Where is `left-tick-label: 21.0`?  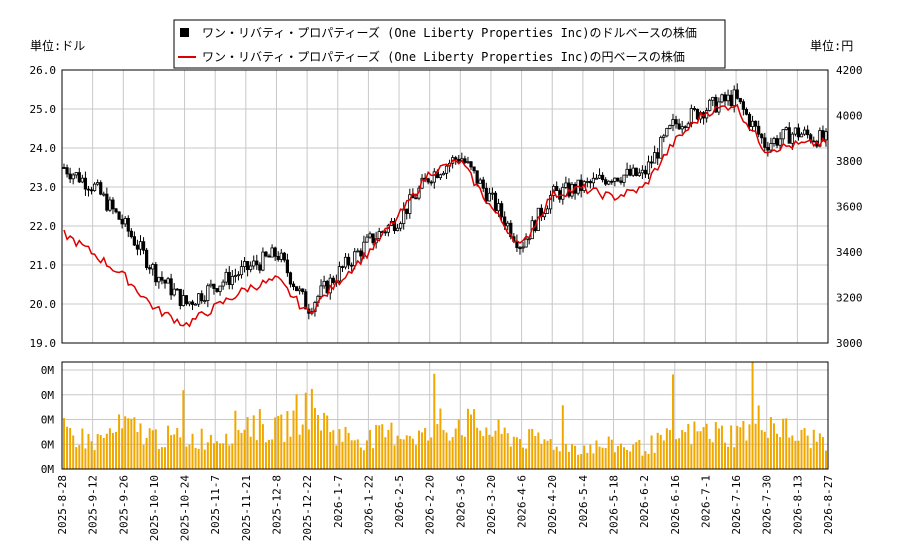
left-tick-label: 21.0 is located at coordinates (43, 265).